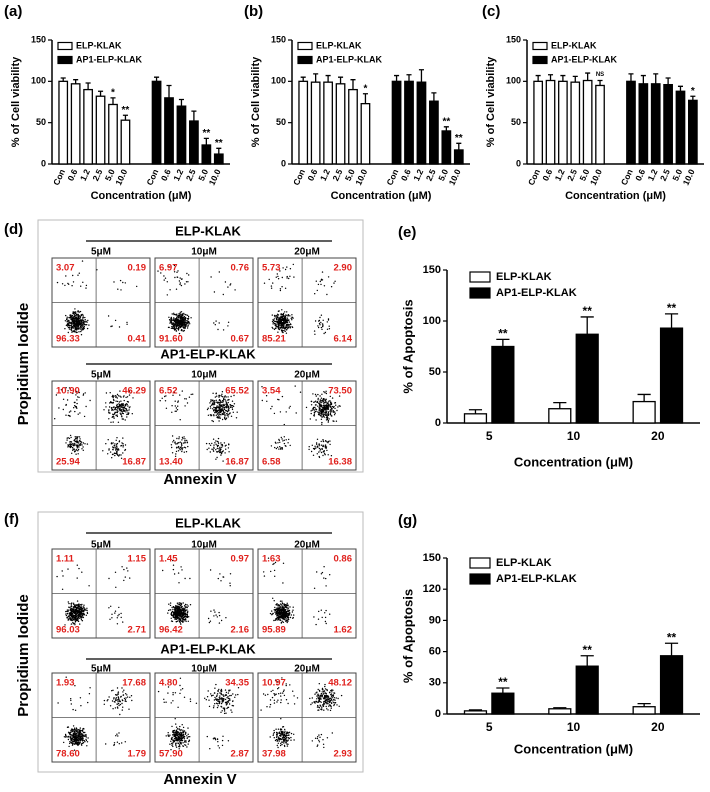  I want to click on legend-swatch, so click(480, 579).